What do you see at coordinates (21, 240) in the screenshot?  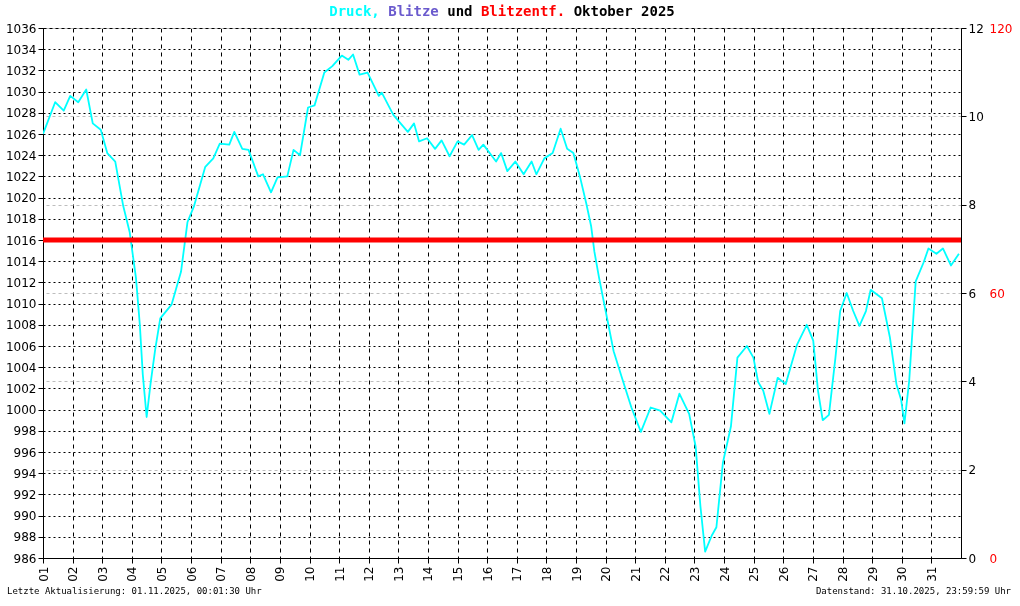 I see `y-tick-label: 1016` at bounding box center [21, 240].